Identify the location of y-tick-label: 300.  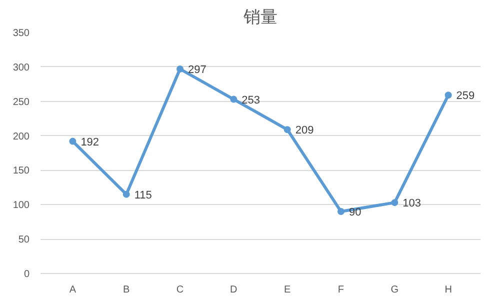
(21, 68).